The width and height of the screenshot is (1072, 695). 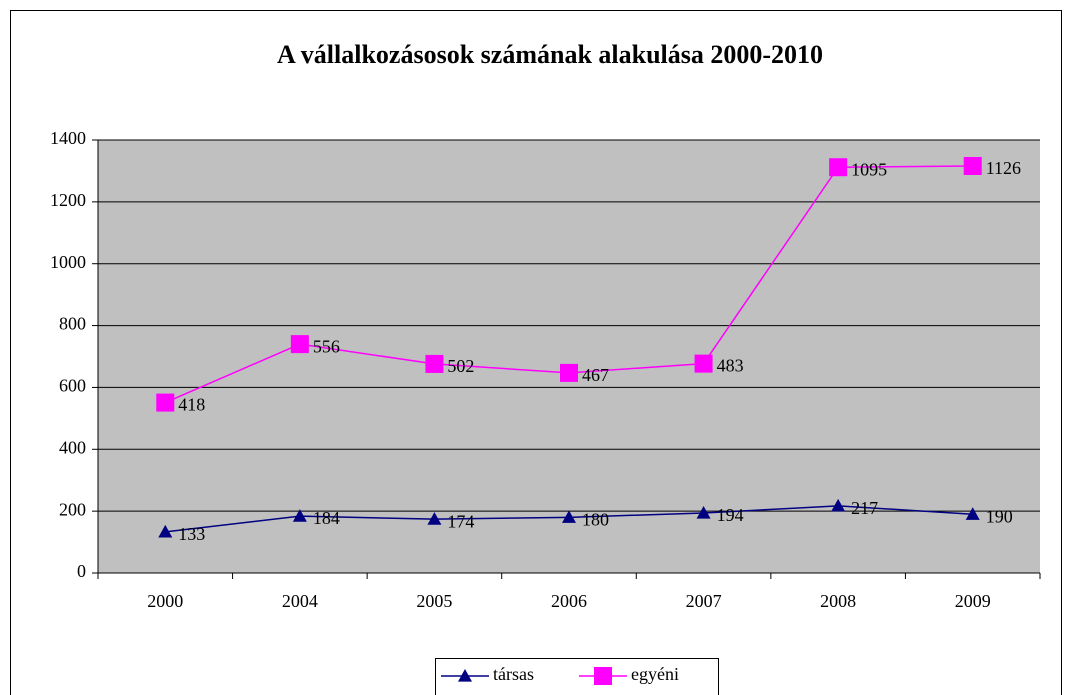 I want to click on x-tick-label: 2005, so click(x=434, y=601).